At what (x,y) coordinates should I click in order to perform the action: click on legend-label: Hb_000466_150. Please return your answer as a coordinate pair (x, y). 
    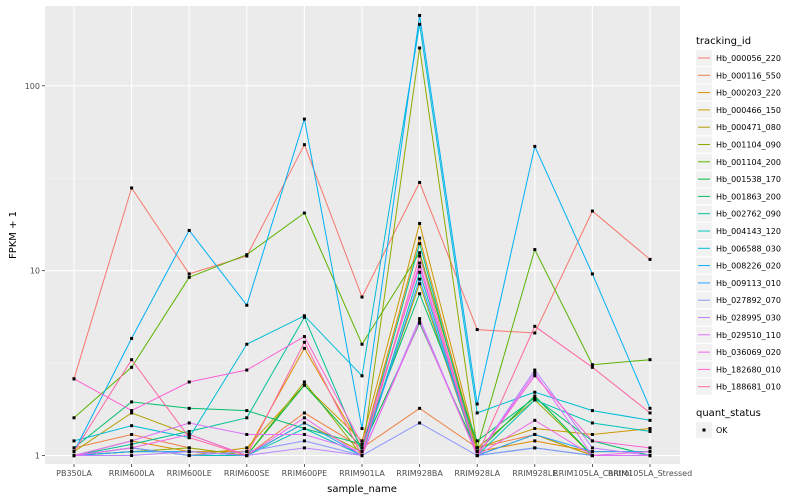
    Looking at the image, I should click on (748, 110).